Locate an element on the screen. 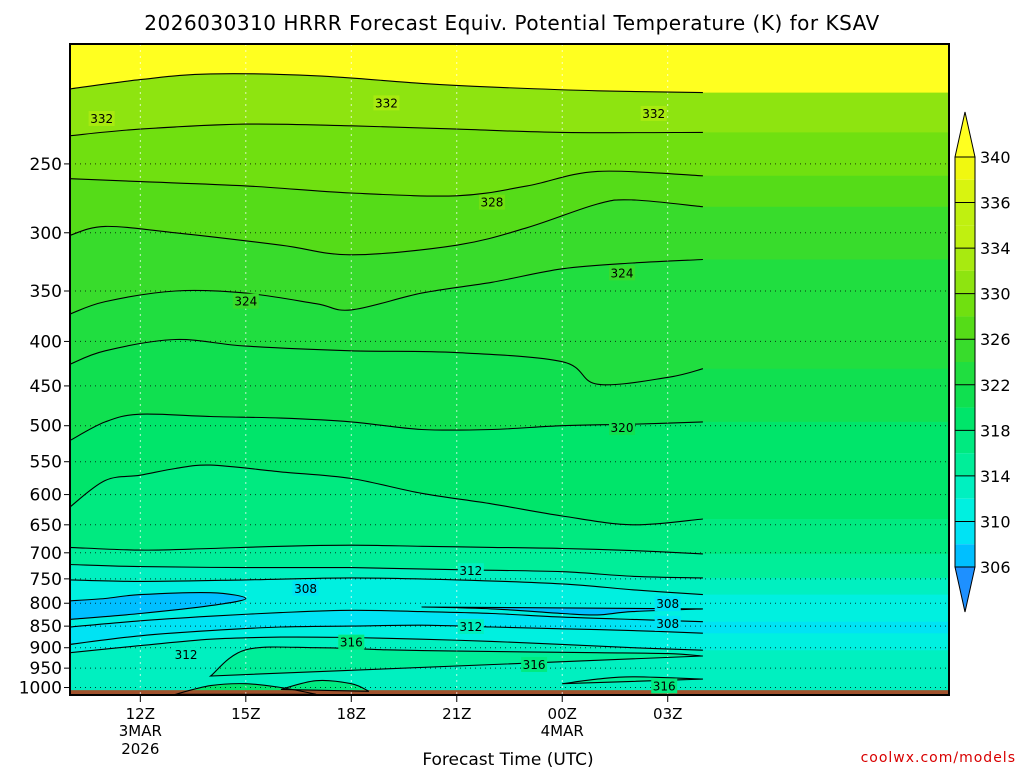  colorbar-tick-label: 330 is located at coordinates (995, 294).